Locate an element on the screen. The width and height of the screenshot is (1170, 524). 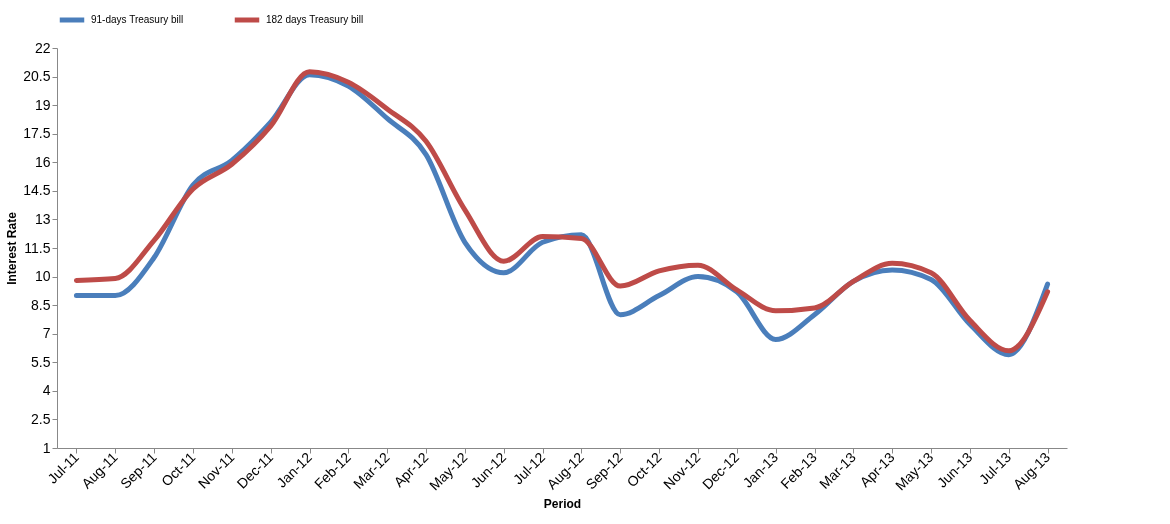
y-tick-label: 5.5 is located at coordinates (41, 361).